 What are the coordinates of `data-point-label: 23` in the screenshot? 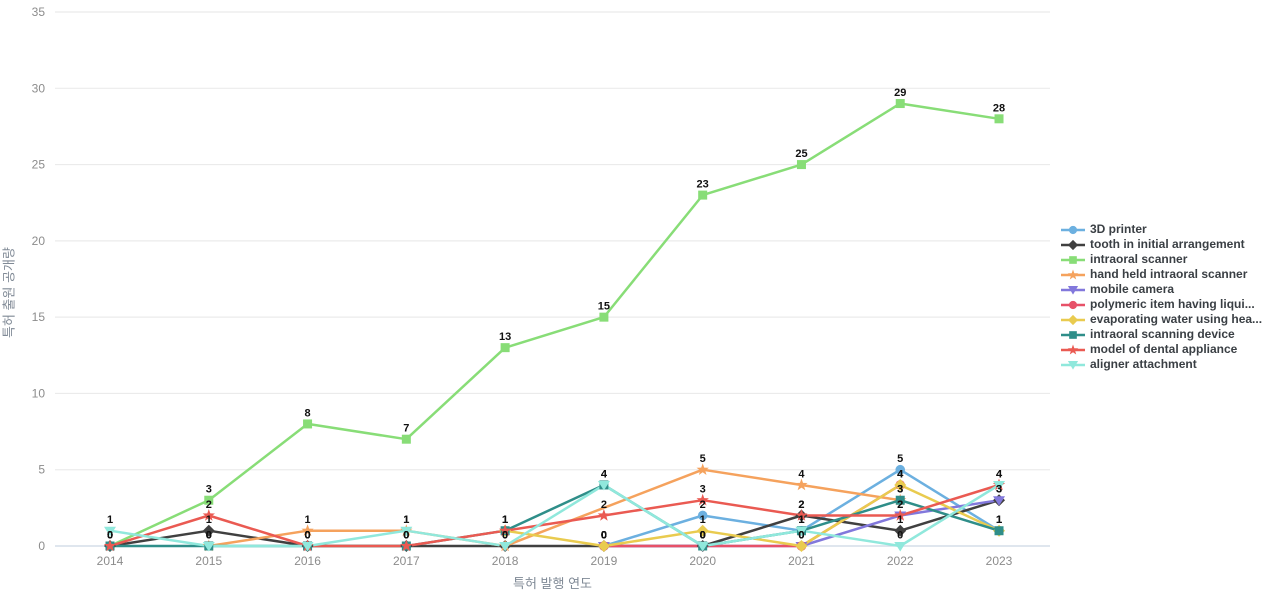 It's located at (703, 185).